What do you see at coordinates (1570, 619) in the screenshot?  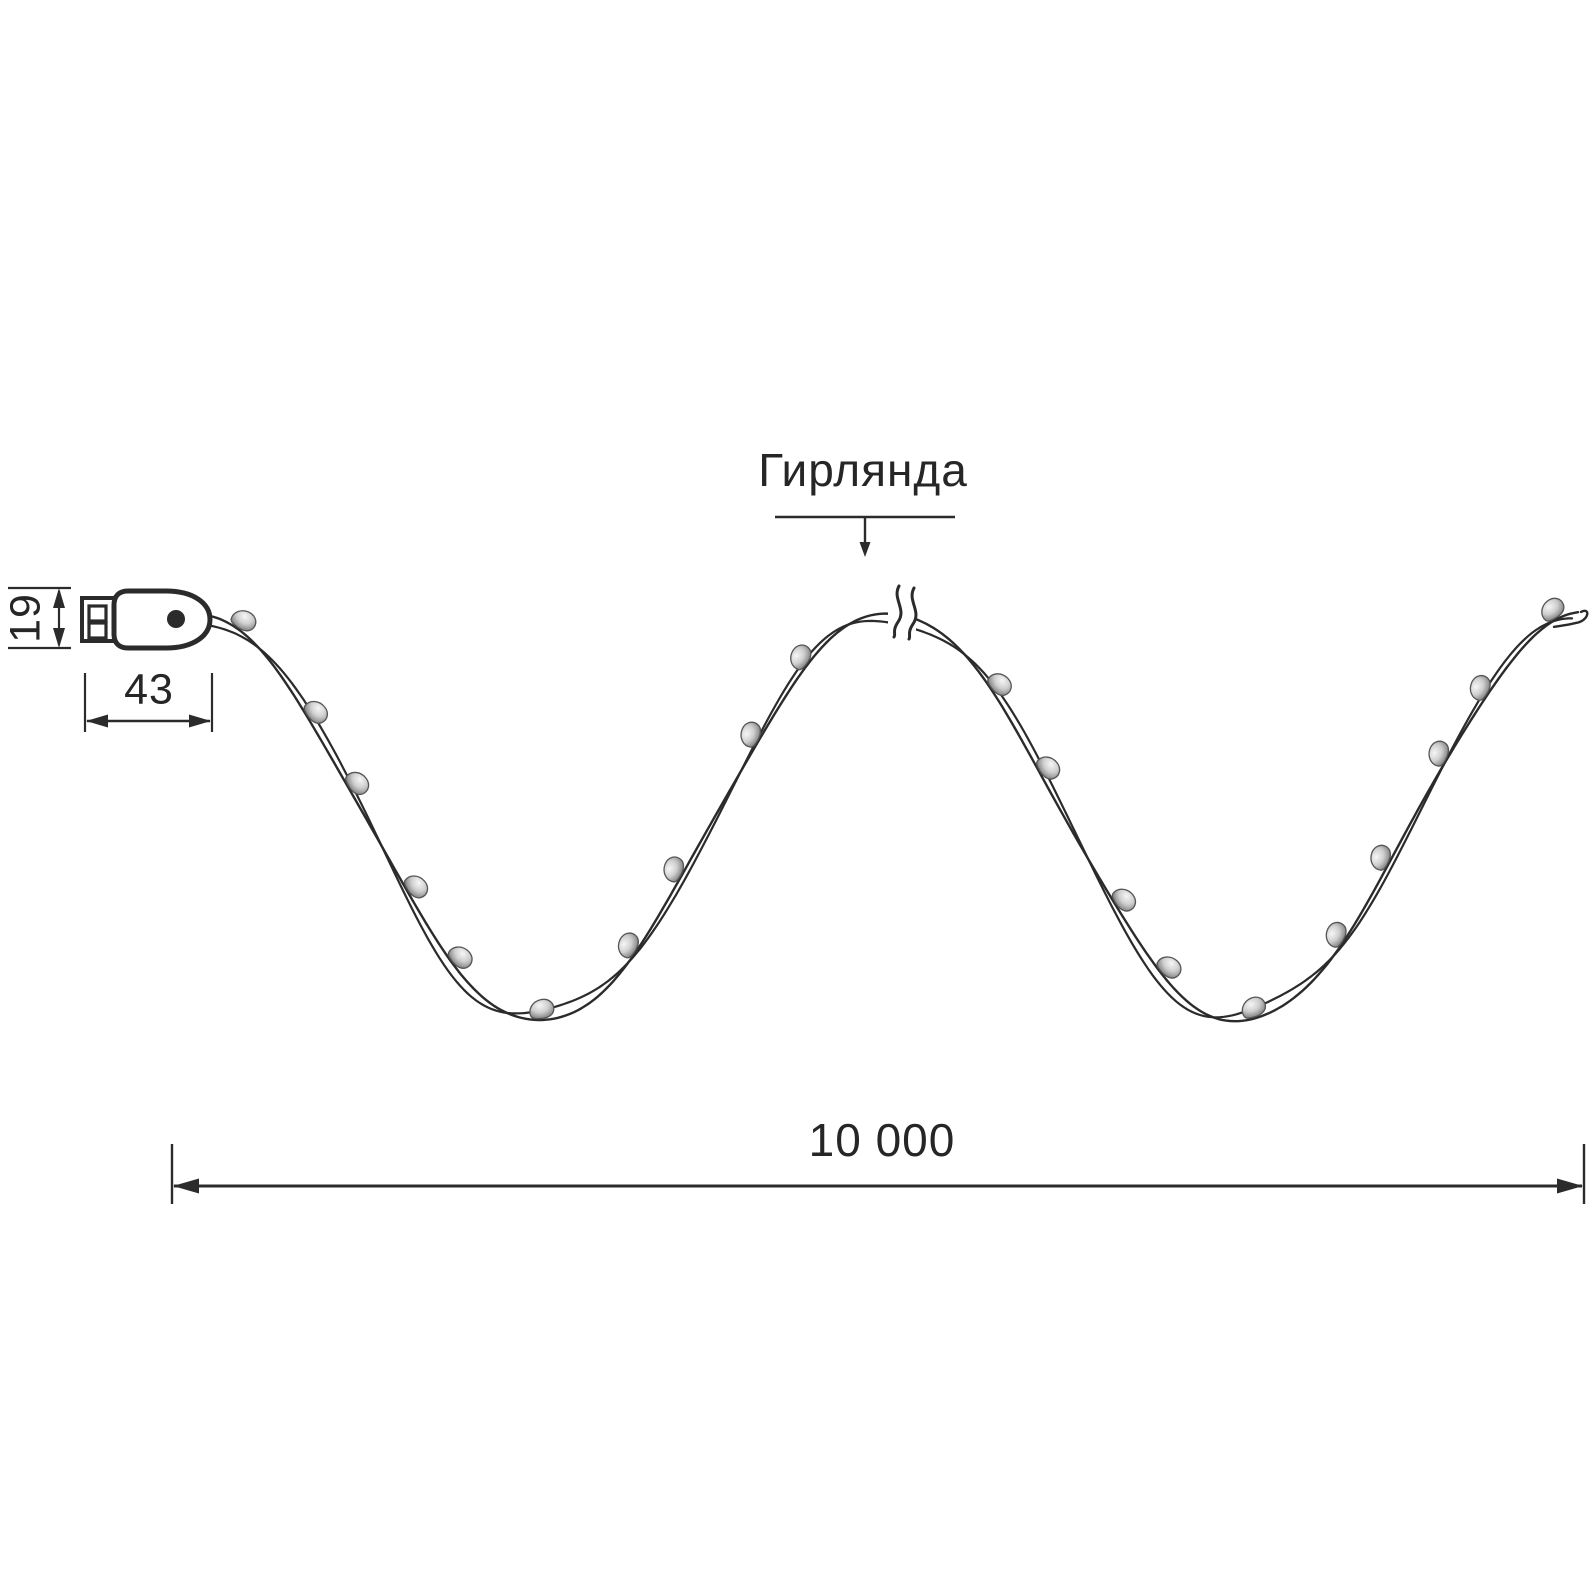 I see `wire-end-hook` at bounding box center [1570, 619].